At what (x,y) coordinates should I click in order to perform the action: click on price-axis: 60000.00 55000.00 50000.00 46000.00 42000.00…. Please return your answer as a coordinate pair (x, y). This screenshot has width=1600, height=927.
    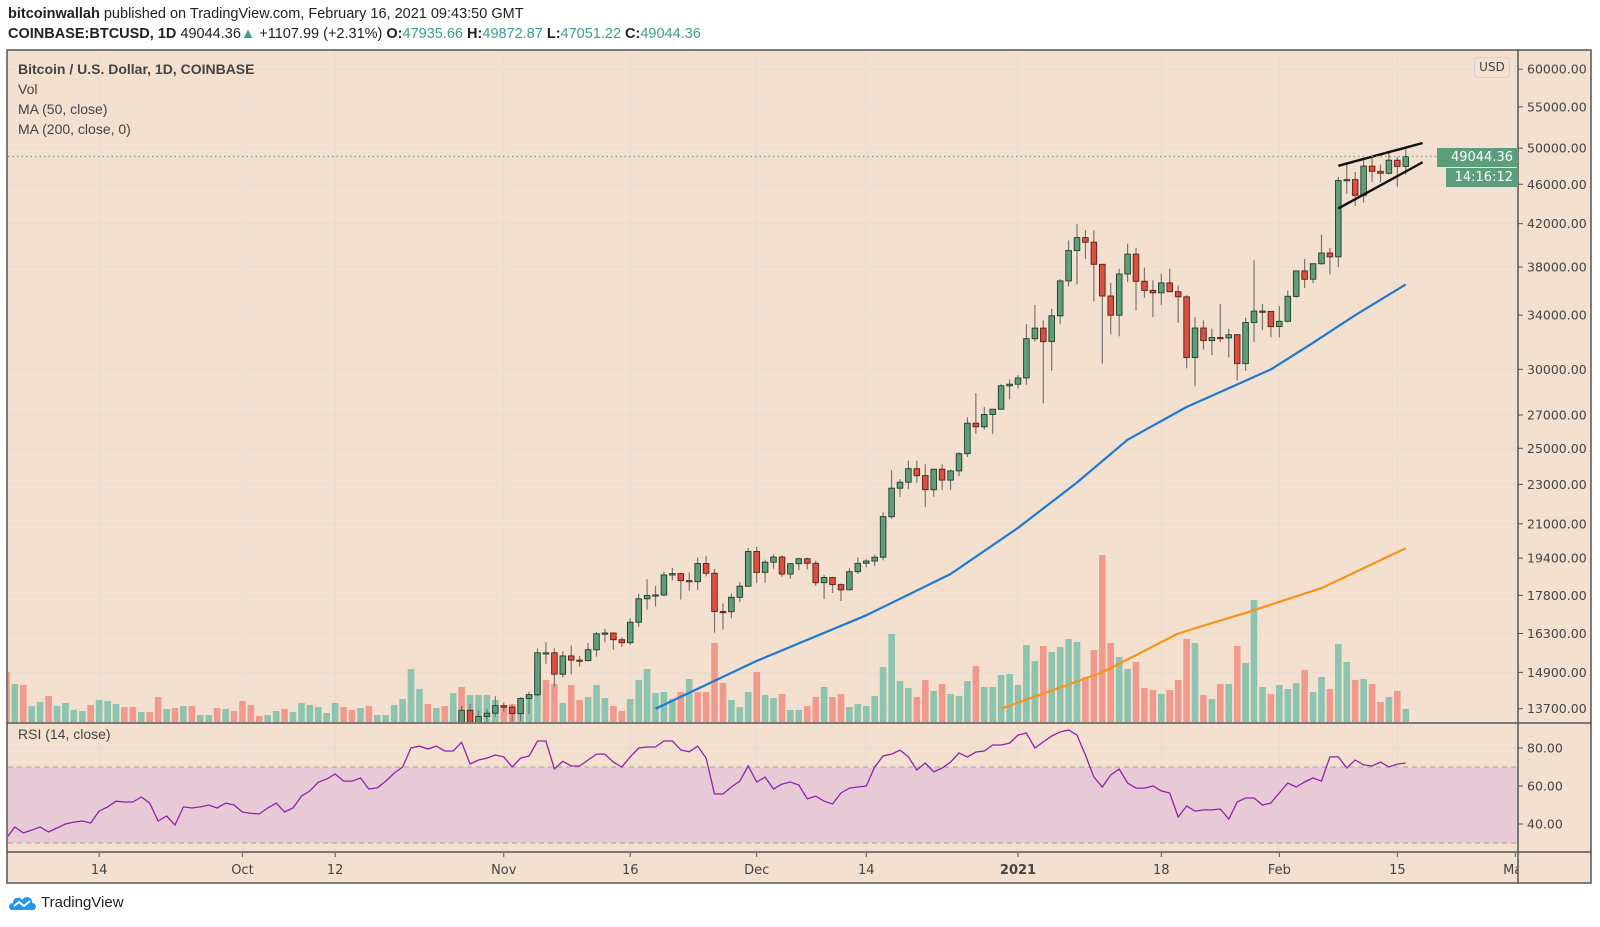
    Looking at the image, I should click on (1552, 389).